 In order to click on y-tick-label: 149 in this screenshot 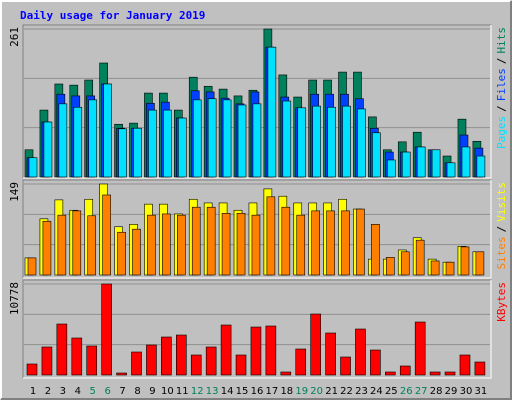, I will do `click(14, 192)`.